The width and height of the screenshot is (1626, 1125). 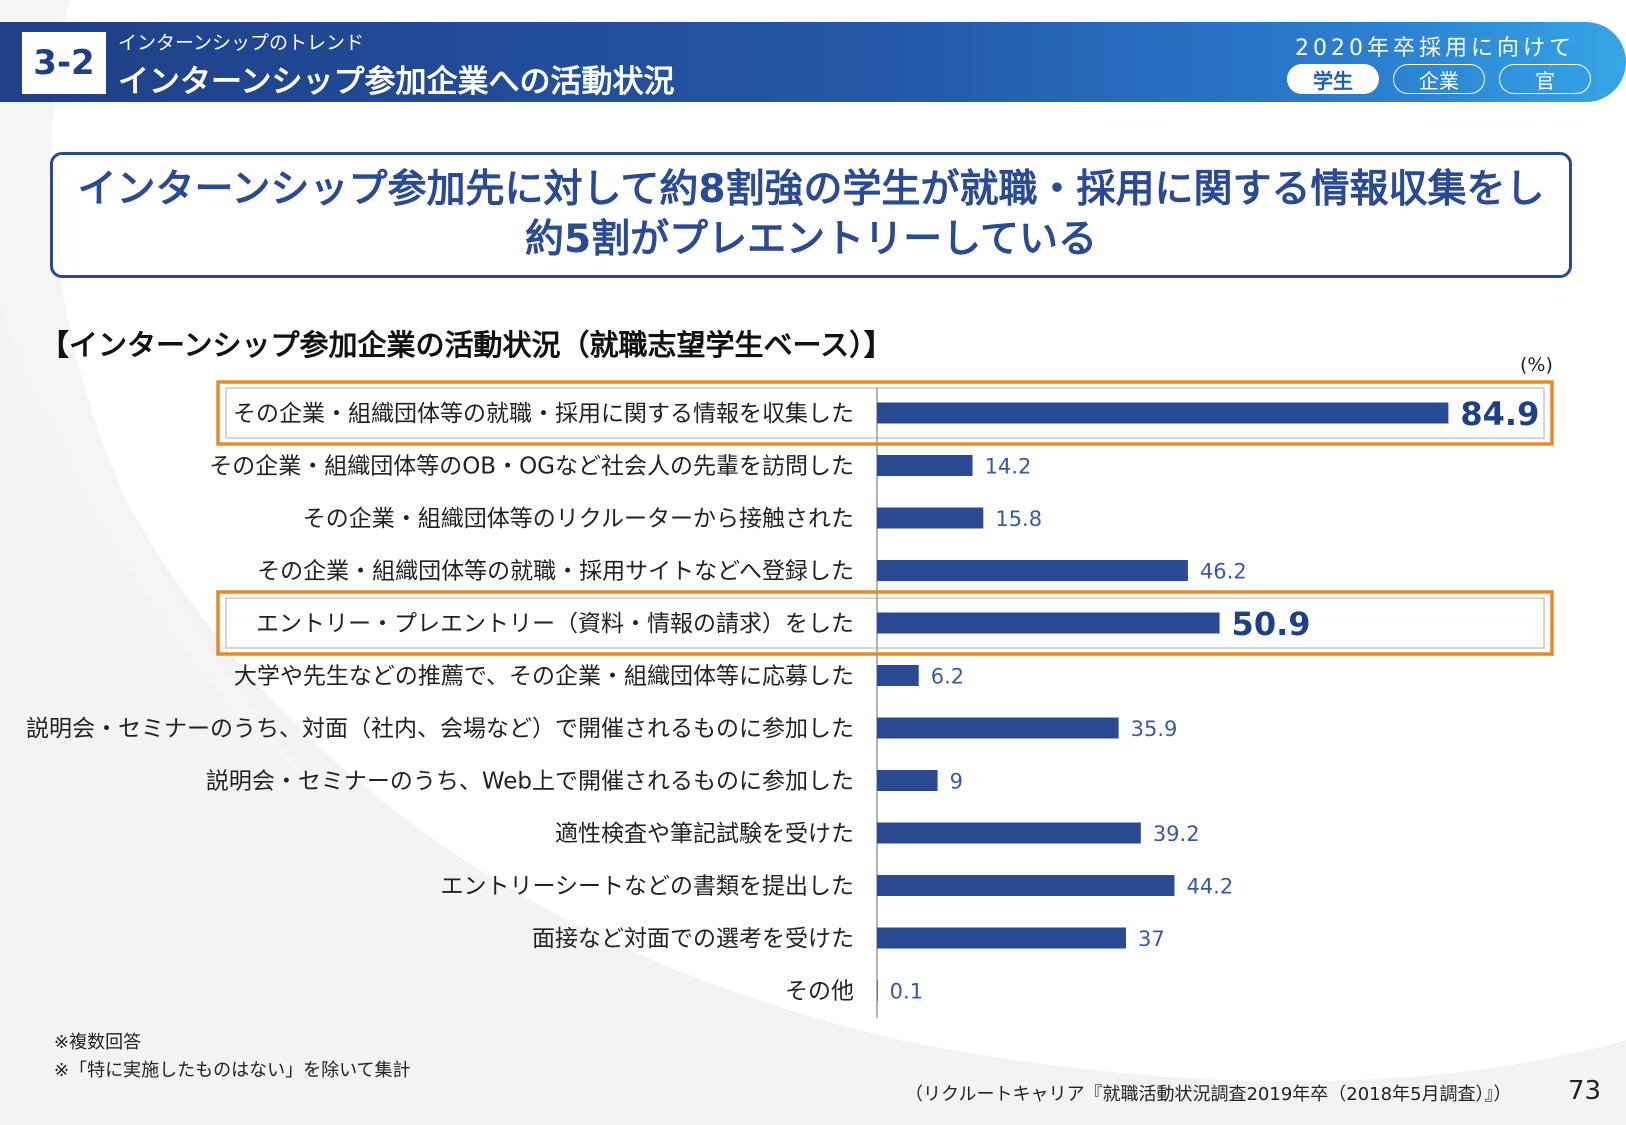 I want to click on category-label: 説明会・セミナーのうち、対面（社内、会場など）で開催されるものに参加した, so click(x=440, y=729).